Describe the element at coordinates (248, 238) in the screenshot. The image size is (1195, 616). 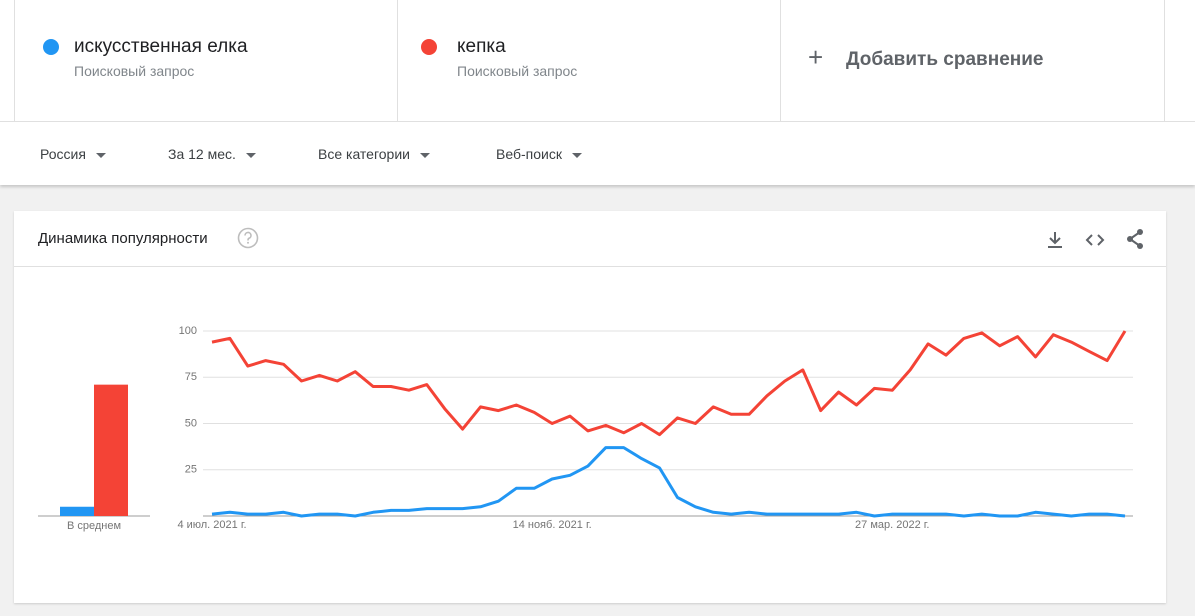
I see `help-icon` at that location.